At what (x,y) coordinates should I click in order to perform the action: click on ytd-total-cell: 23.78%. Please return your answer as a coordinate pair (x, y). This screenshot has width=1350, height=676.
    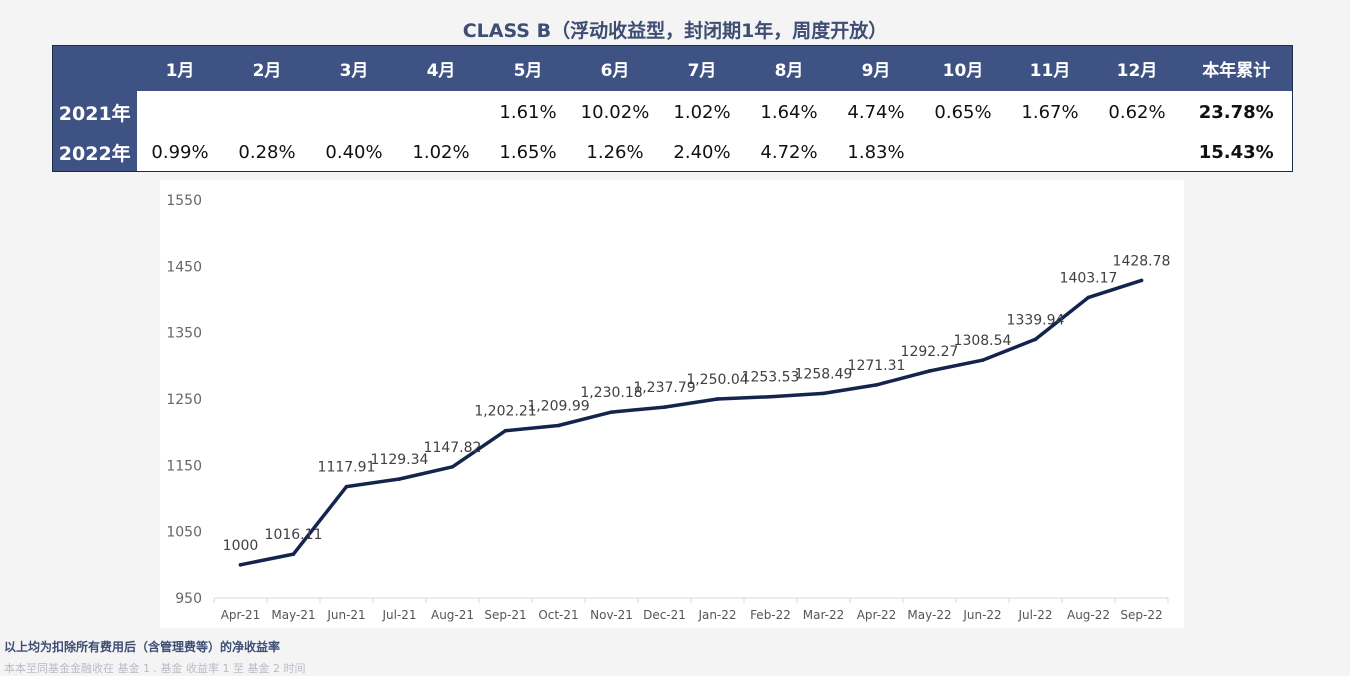
    Looking at the image, I should click on (1236, 112).